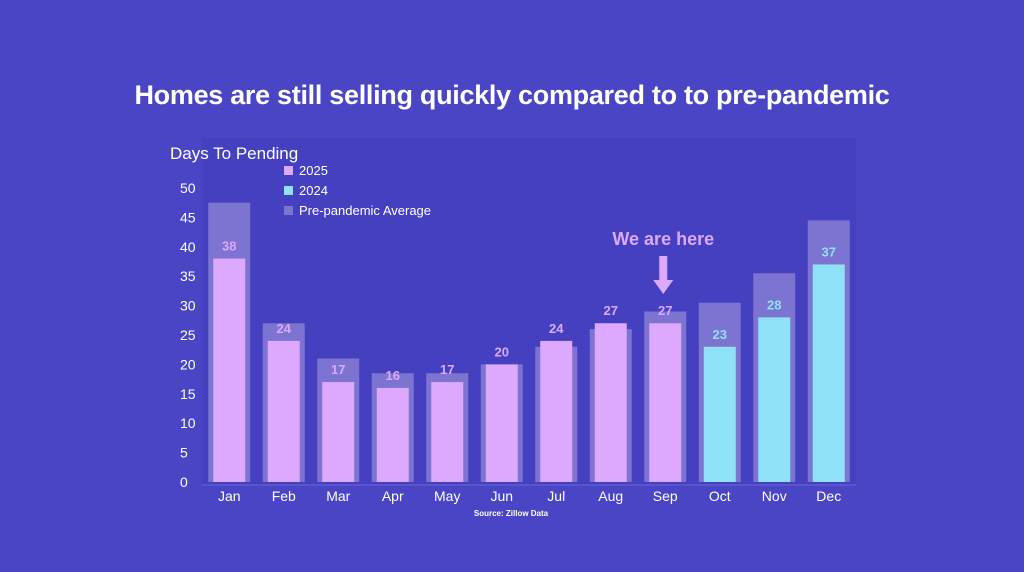  I want to click on annotation-label: We are here, so click(663, 239).